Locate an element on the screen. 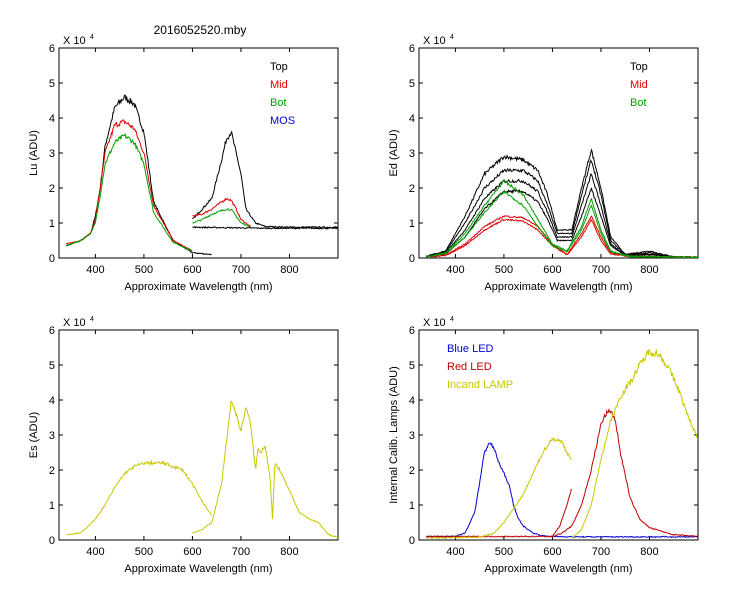 Image resolution: width=750 pixels, height=600 pixels. figure-title: 2016052520.mby is located at coordinates (200, 30).